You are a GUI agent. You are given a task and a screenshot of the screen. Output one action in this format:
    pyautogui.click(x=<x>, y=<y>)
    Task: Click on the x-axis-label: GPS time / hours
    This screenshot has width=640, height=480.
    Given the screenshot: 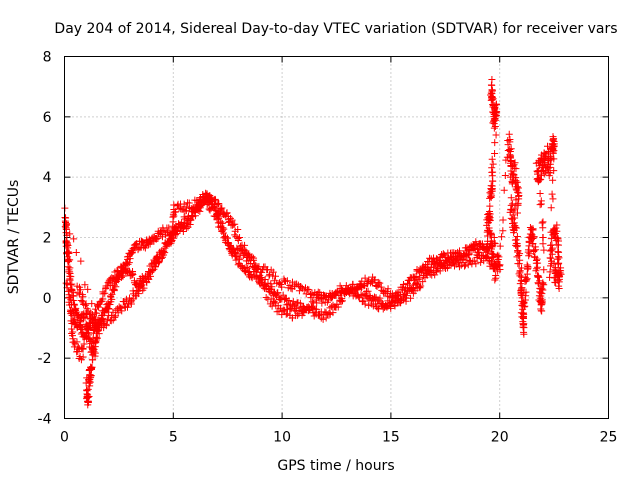 What is the action you would take?
    pyautogui.click(x=335, y=466)
    